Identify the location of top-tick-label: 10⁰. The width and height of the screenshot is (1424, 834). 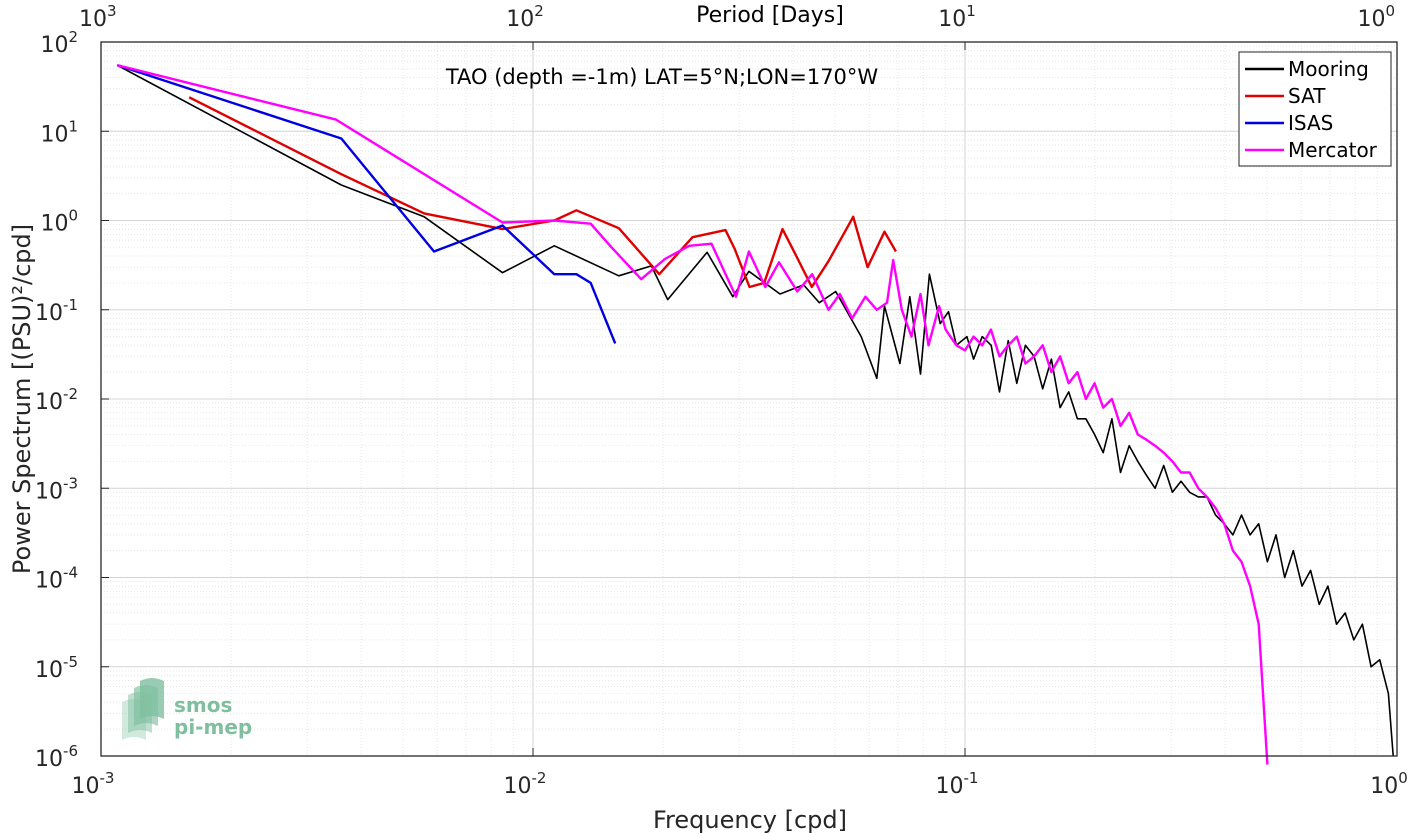
(1376, 17).